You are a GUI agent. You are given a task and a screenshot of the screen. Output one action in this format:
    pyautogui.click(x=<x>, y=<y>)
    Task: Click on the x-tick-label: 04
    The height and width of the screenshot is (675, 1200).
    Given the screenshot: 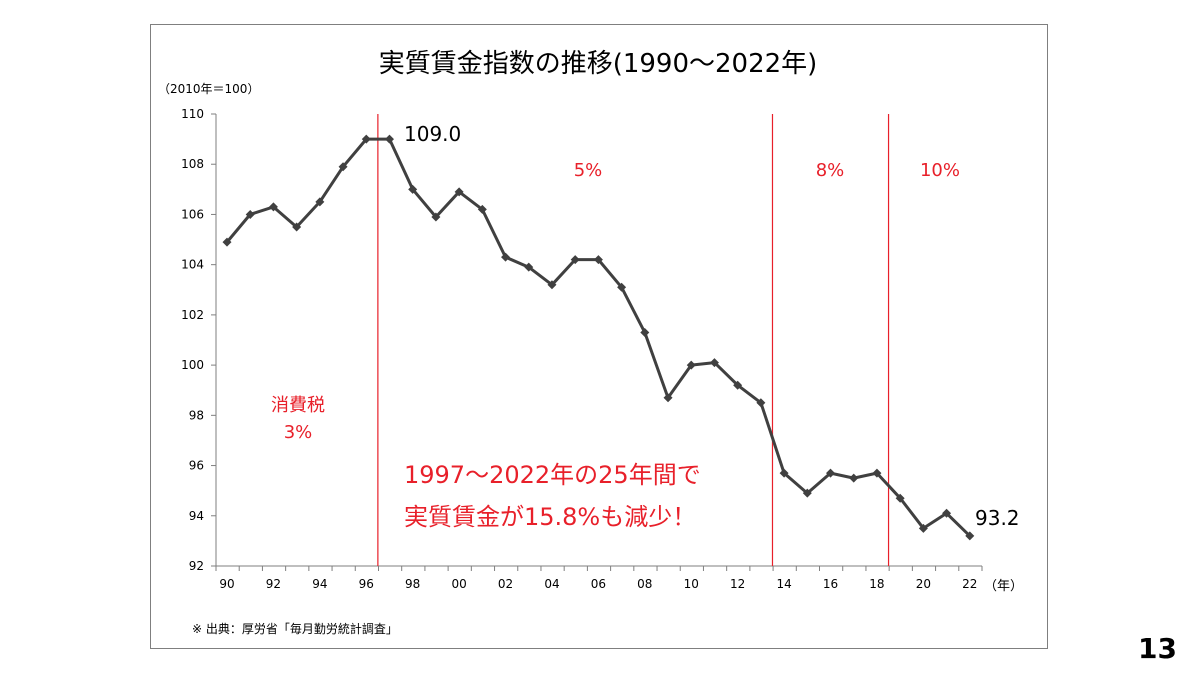 What is the action you would take?
    pyautogui.click(x=551, y=584)
    